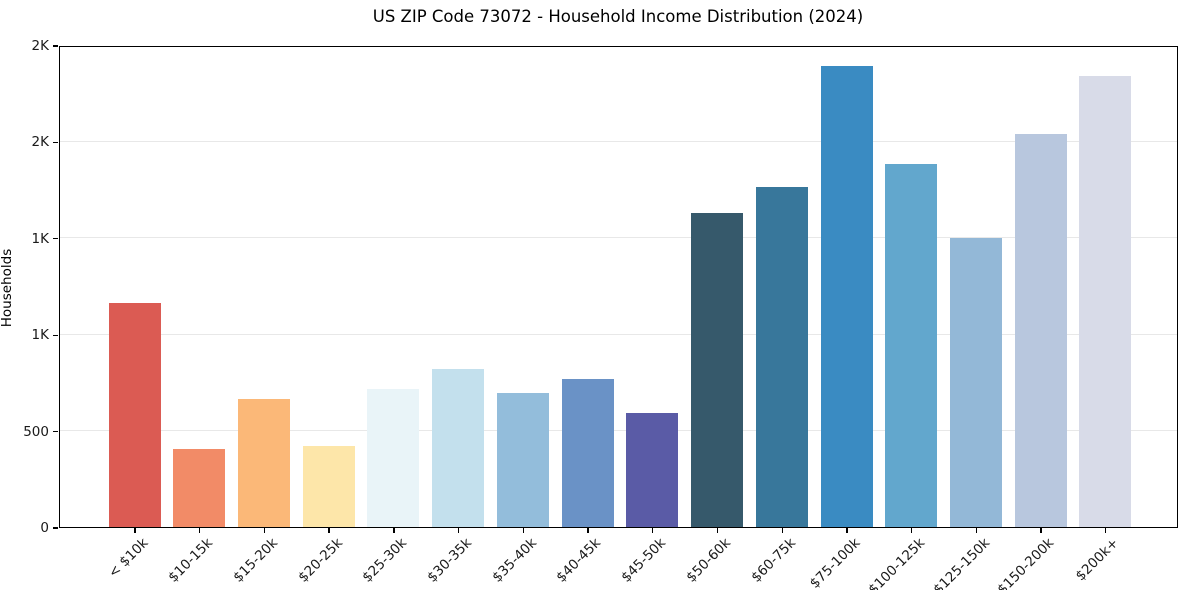  I want to click on bar-200k, so click(1105, 301).